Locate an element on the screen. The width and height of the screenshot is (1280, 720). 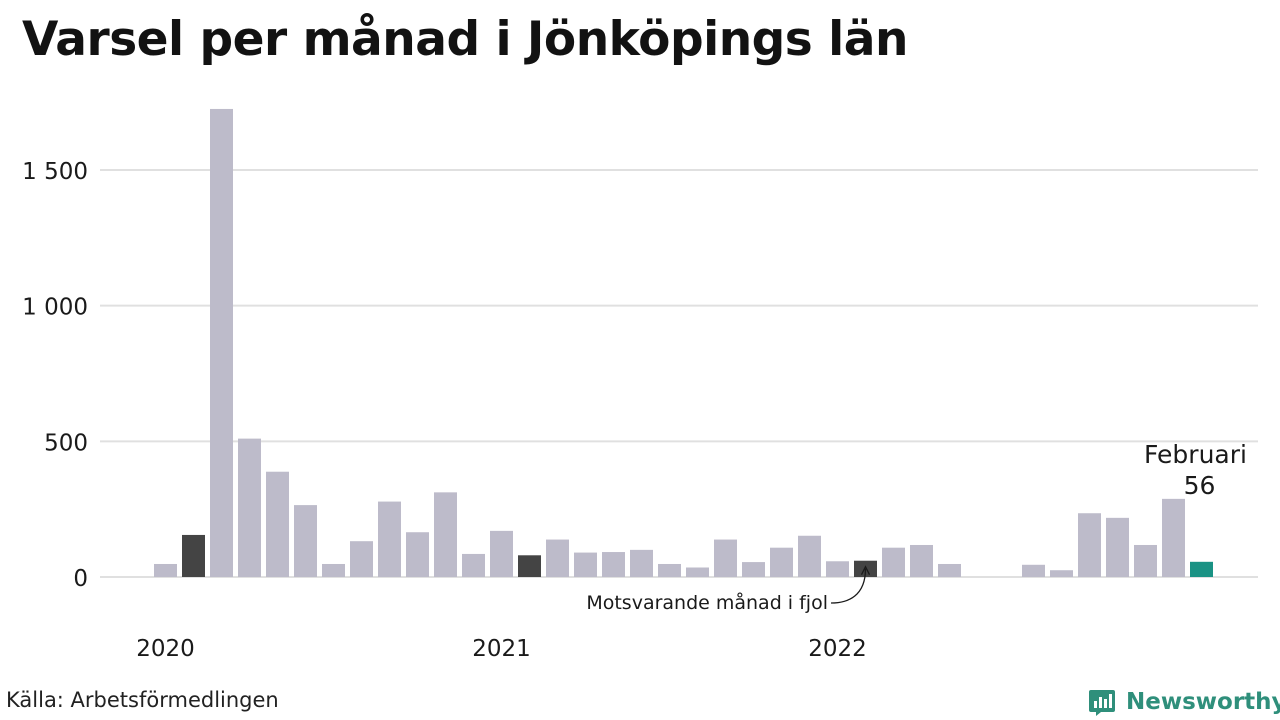
annotations: Februari 56 Motsvarande månad i fjol is located at coordinates (916, 527).